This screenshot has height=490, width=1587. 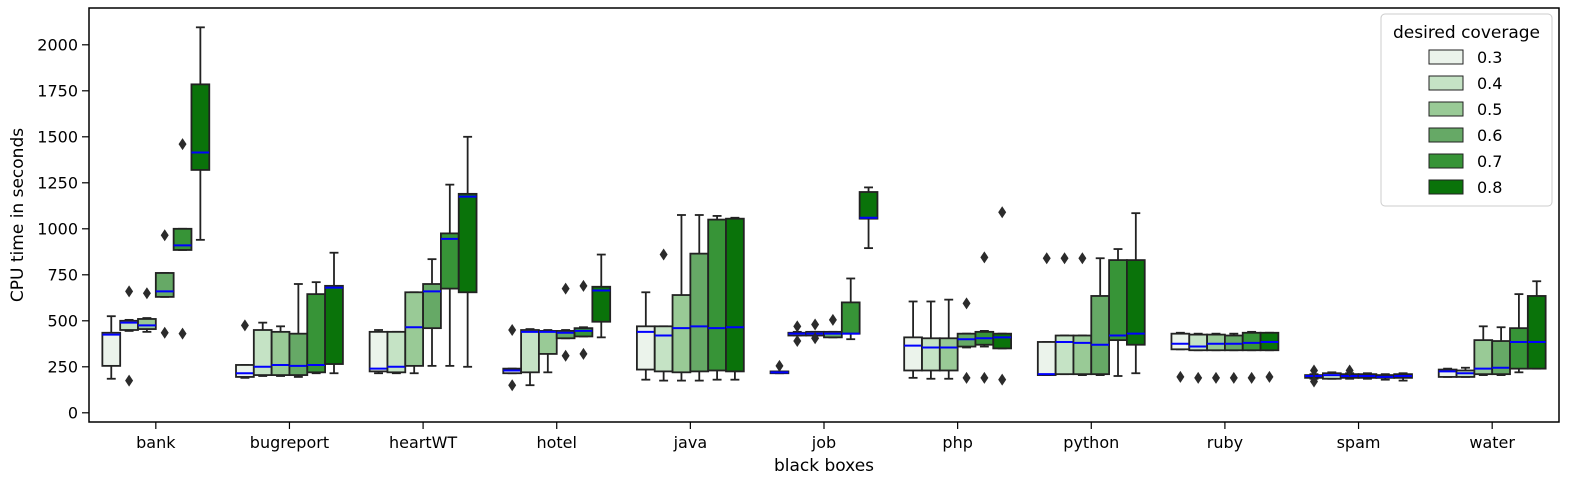 I want to click on box-php-0.3, so click(x=913, y=354).